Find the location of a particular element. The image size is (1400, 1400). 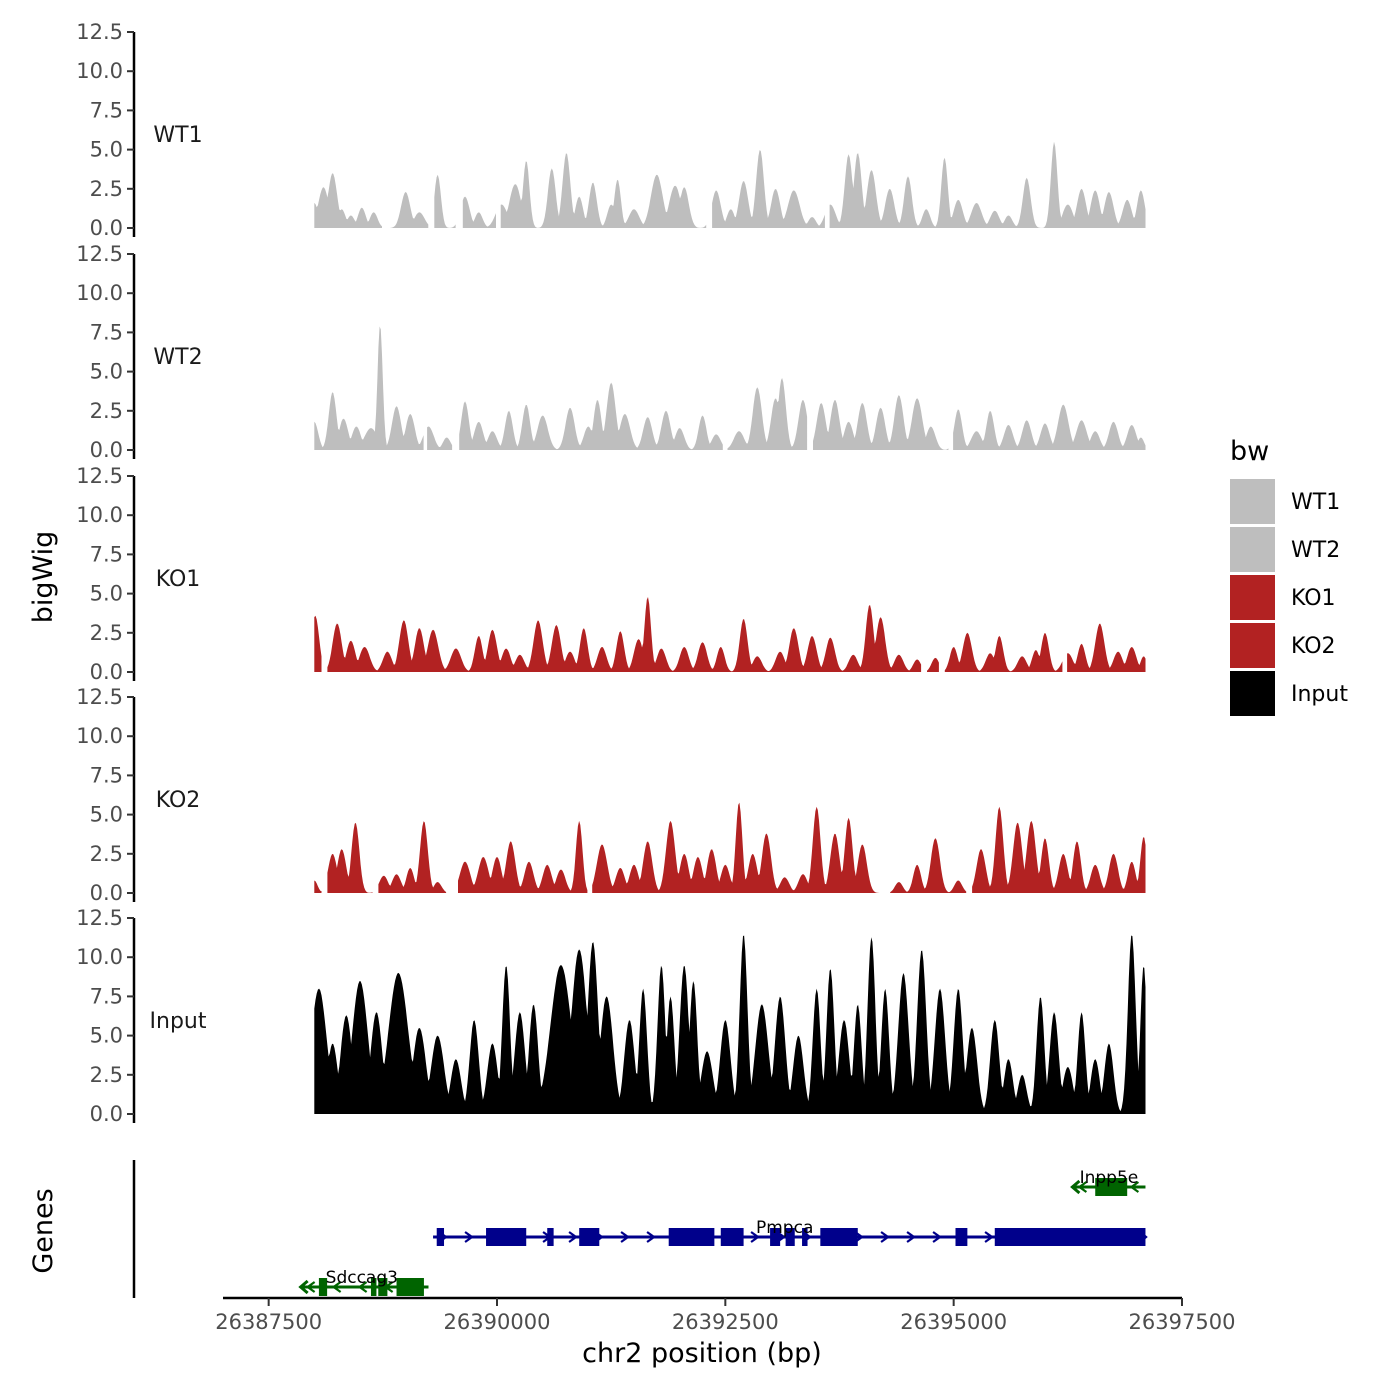

legend-label: WT1 is located at coordinates (1315, 502).